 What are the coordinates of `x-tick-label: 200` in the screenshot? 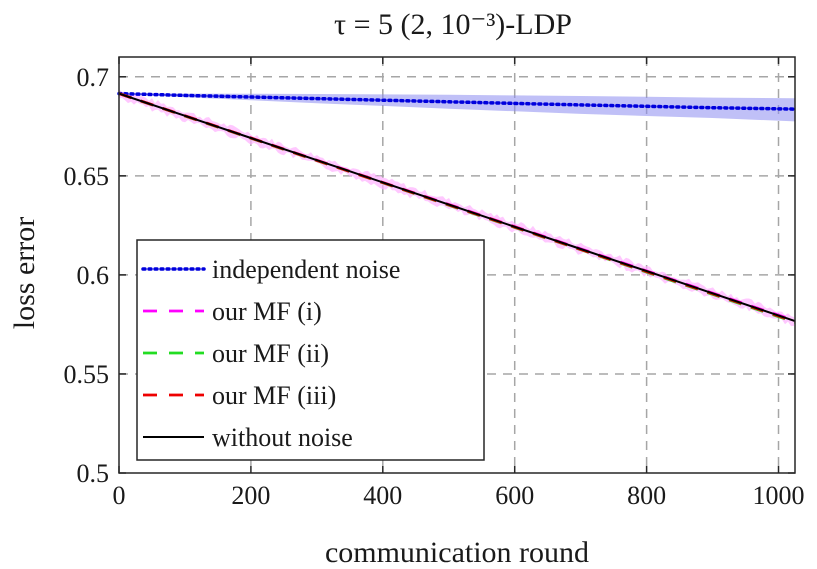 It's located at (250, 495).